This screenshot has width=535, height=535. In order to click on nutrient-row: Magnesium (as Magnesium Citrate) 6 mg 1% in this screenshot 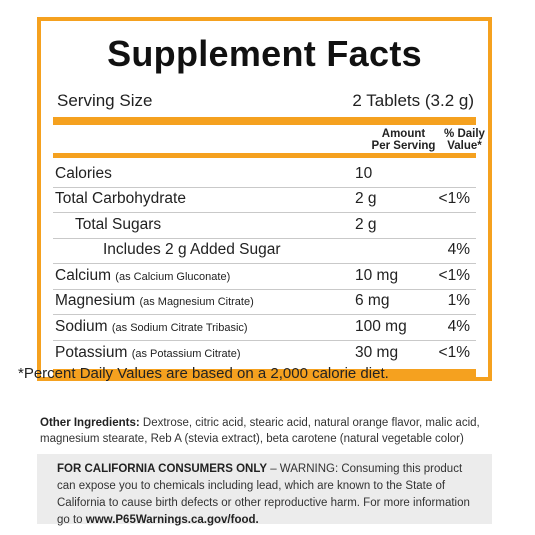, I will do `click(264, 302)`.